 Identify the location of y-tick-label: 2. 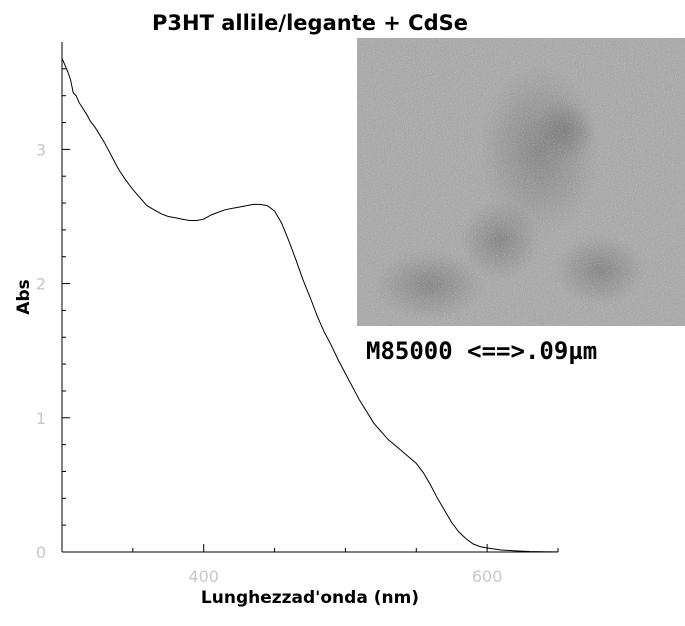
(41, 284).